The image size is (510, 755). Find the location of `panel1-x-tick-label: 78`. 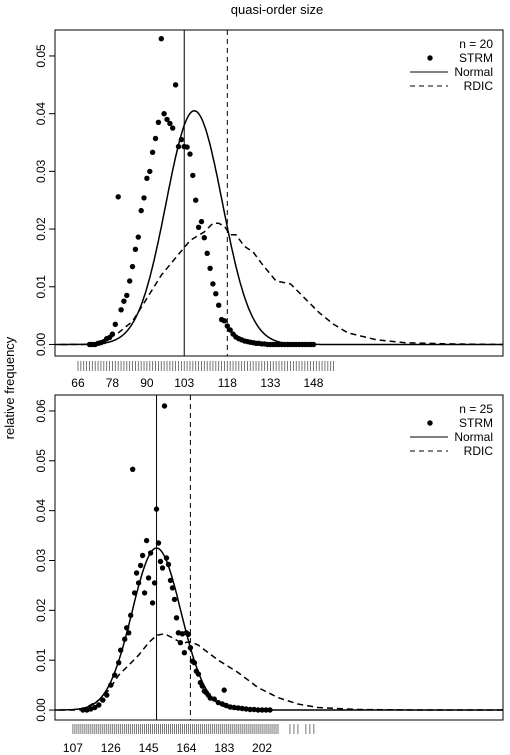

panel1-x-tick-label: 78 is located at coordinates (113, 383).